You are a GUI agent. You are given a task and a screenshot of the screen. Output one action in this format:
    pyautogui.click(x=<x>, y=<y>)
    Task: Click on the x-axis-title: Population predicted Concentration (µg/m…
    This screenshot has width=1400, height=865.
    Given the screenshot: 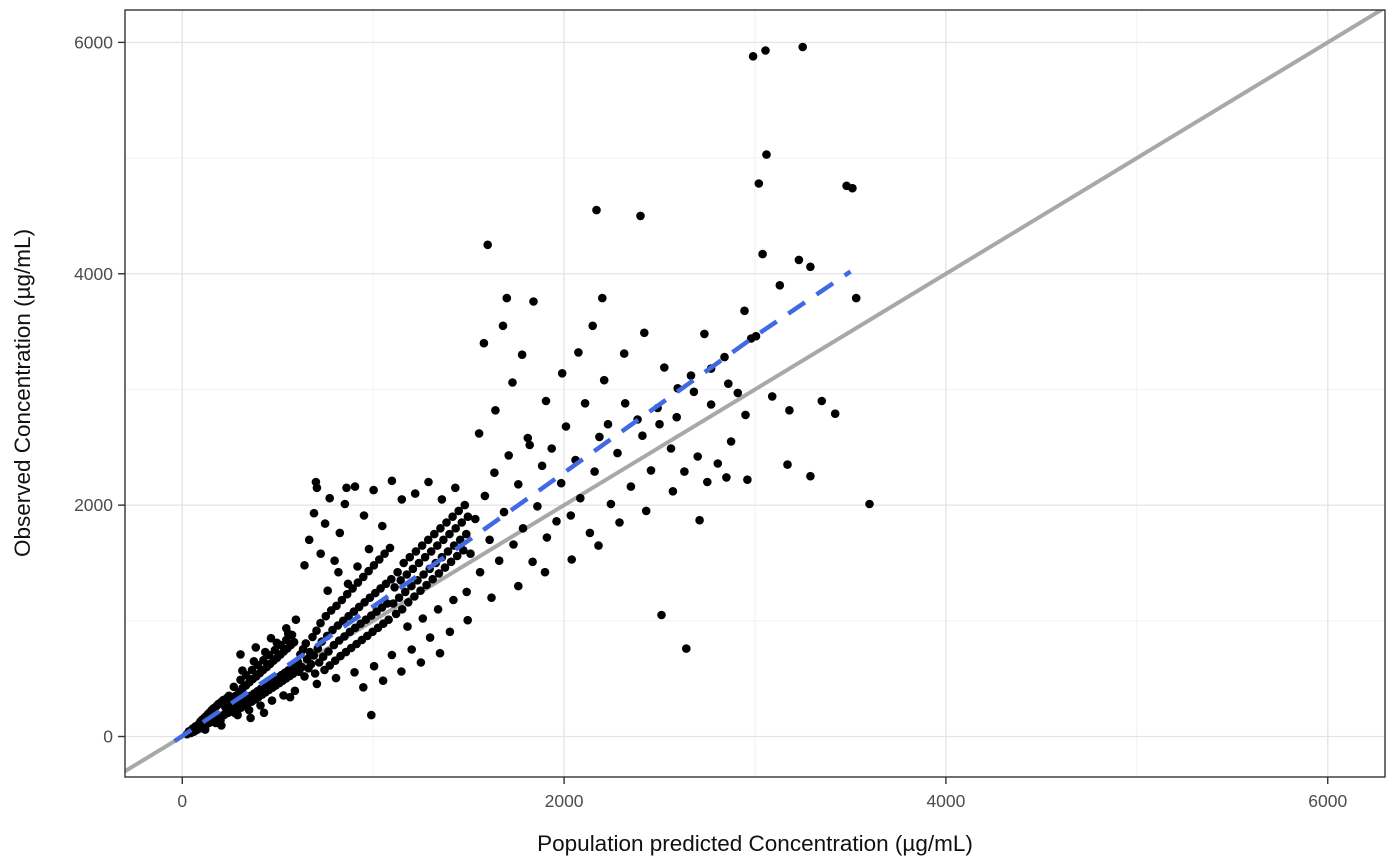 What is the action you would take?
    pyautogui.click(x=755, y=843)
    